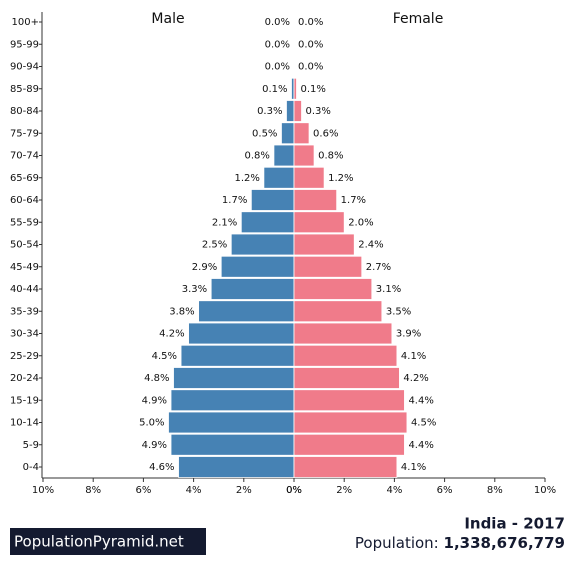  Describe the element at coordinates (24, 200) in the screenshot. I see `y-tick-label: 60-64` at that location.